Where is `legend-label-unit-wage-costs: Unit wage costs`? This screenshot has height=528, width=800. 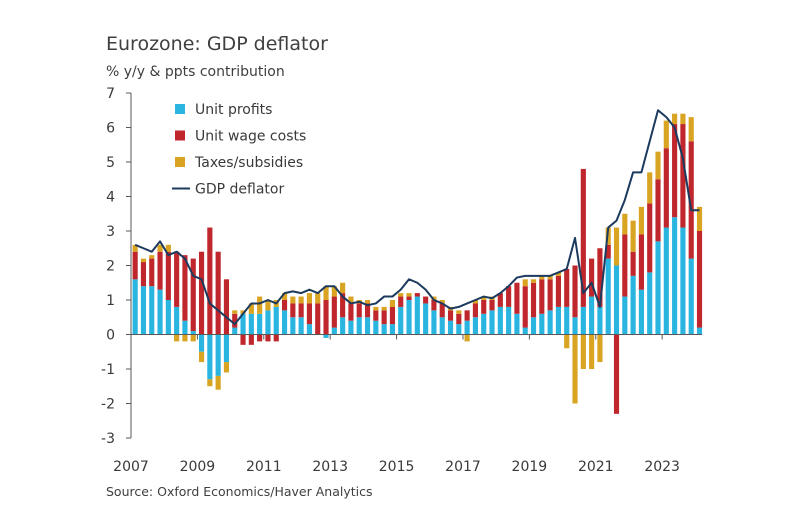 legend-label-unit-wage-costs: Unit wage costs is located at coordinates (250, 137).